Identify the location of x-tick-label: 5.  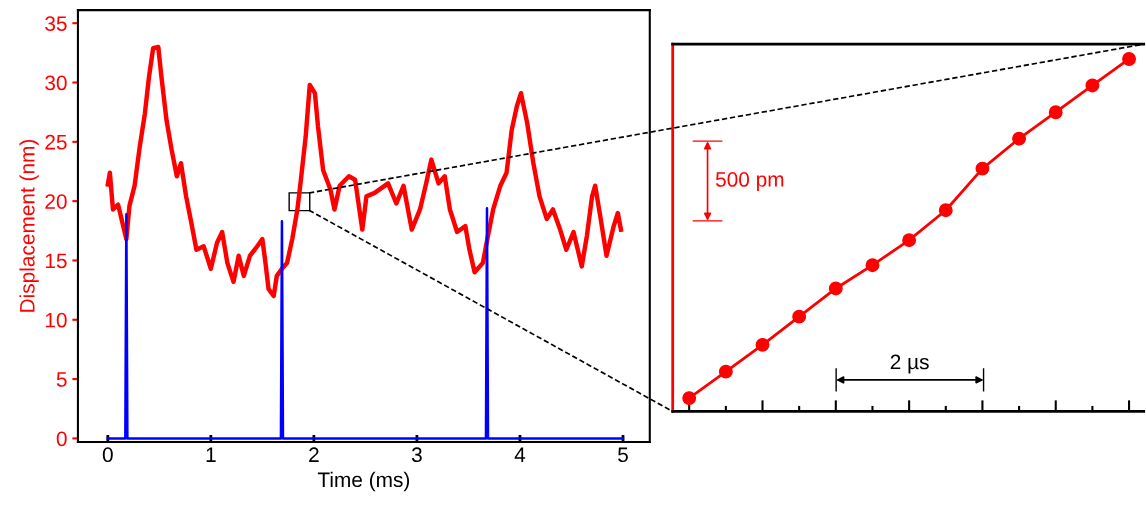
(623, 455).